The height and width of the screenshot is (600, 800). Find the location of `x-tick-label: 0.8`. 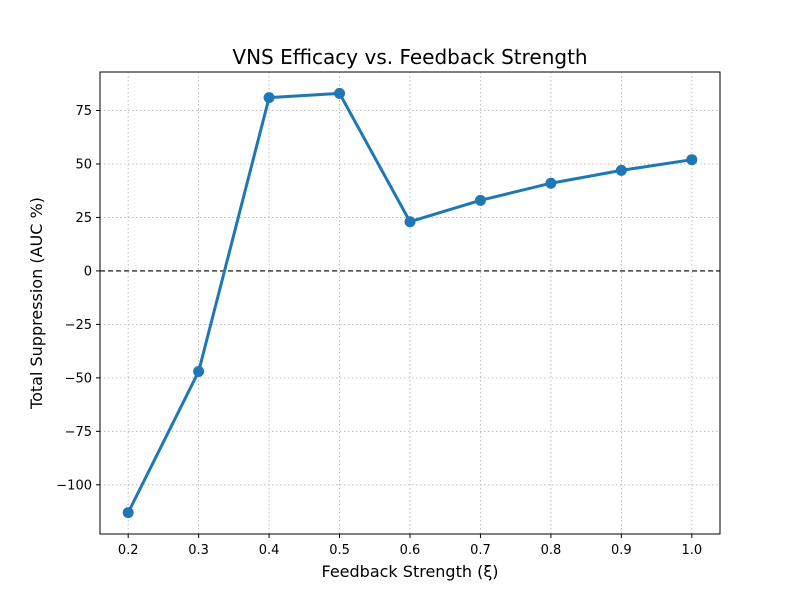

x-tick-label: 0.8 is located at coordinates (551, 550).